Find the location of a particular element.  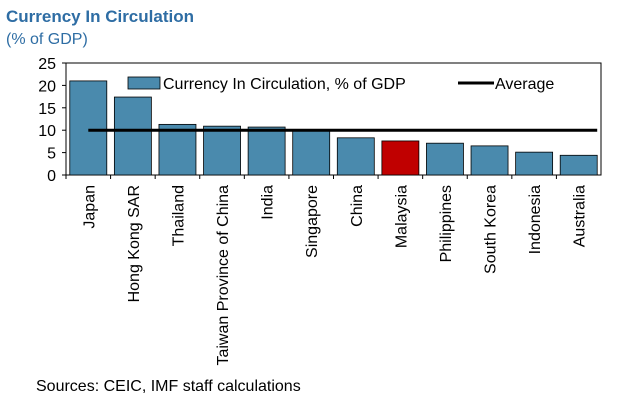

y-tick-label: 0 is located at coordinates (51, 176).